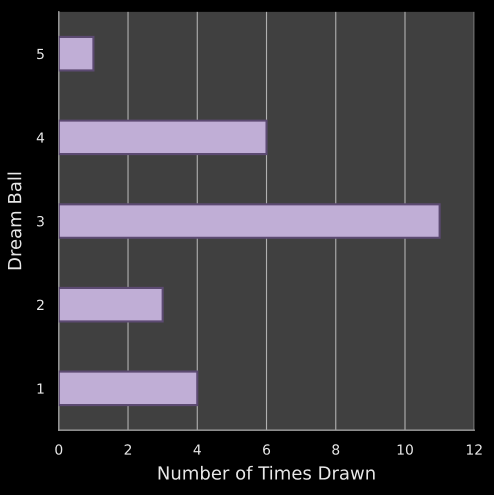 Image resolution: width=494 pixels, height=495 pixels. I want to click on x-tick-label: 6, so click(266, 449).